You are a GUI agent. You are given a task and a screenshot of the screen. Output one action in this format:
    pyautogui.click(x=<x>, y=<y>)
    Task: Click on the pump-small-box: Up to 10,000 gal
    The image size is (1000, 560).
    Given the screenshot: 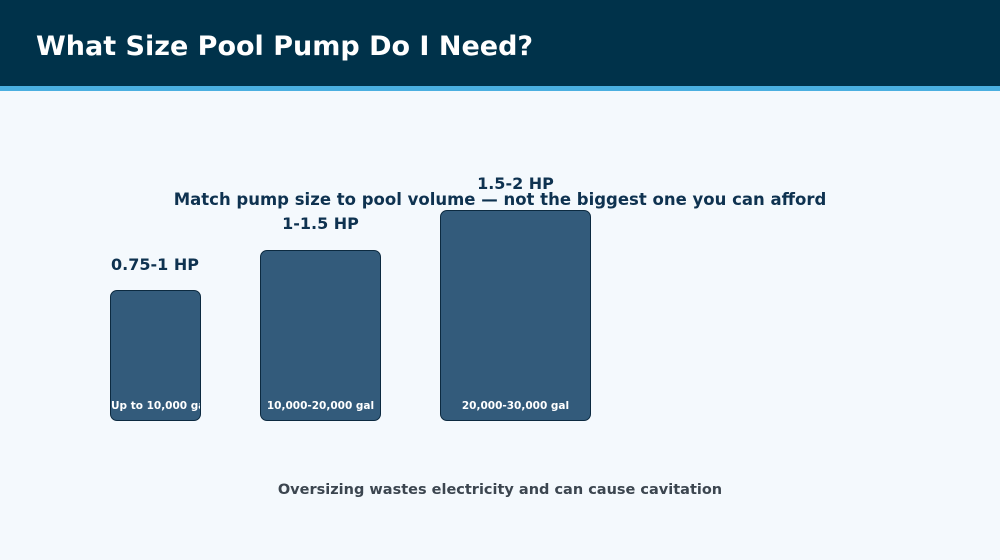 What is the action you would take?
    pyautogui.click(x=155, y=355)
    